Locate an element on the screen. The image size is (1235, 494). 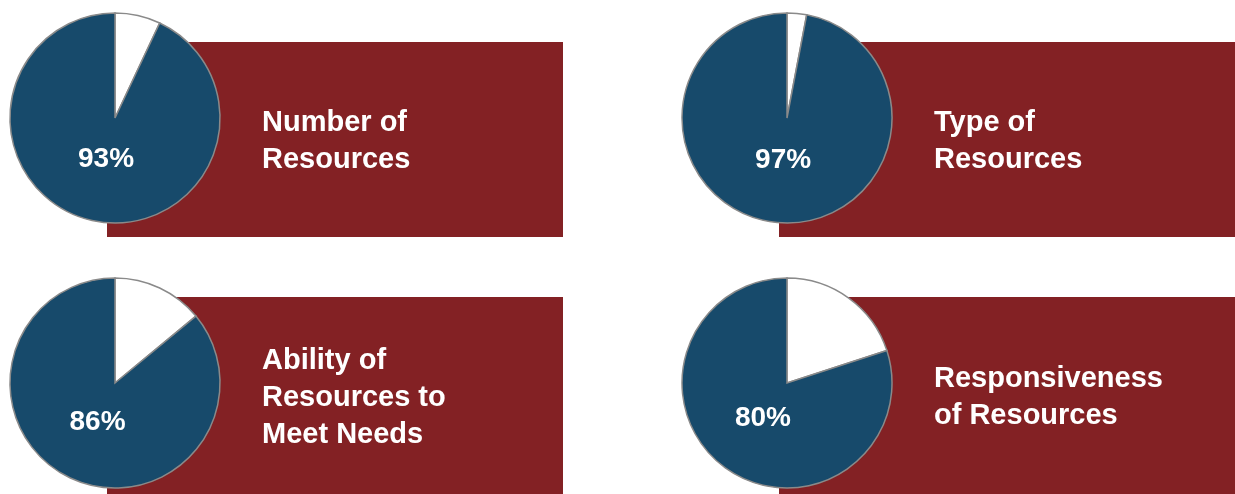
data-label: 80% is located at coordinates (763, 416).